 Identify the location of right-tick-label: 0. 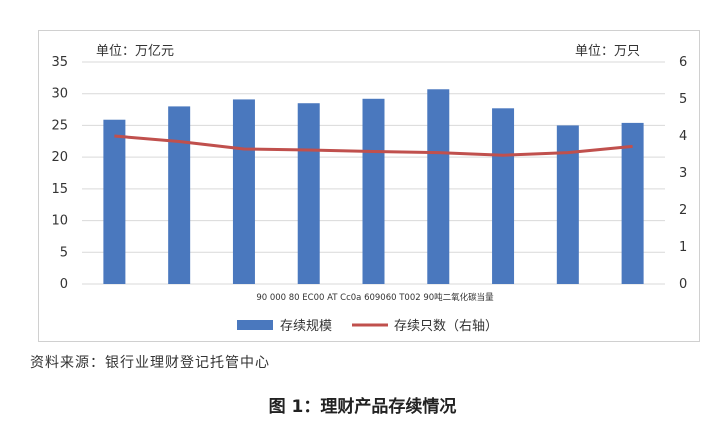
(683, 284).